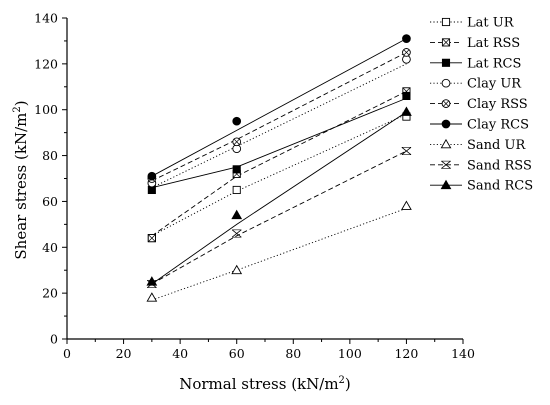 This screenshot has width=550, height=405. I want to click on x-tick-label-40: 40, so click(180, 353).